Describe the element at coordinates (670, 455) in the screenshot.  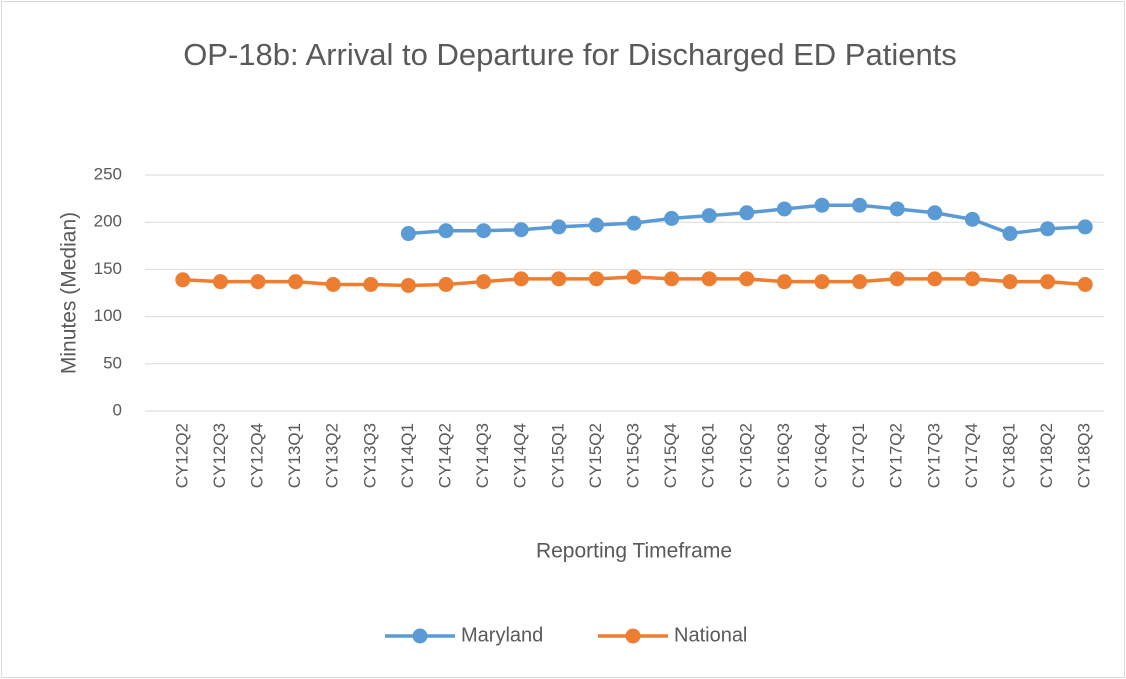
I see `x-tick-label: CY15Q4` at that location.